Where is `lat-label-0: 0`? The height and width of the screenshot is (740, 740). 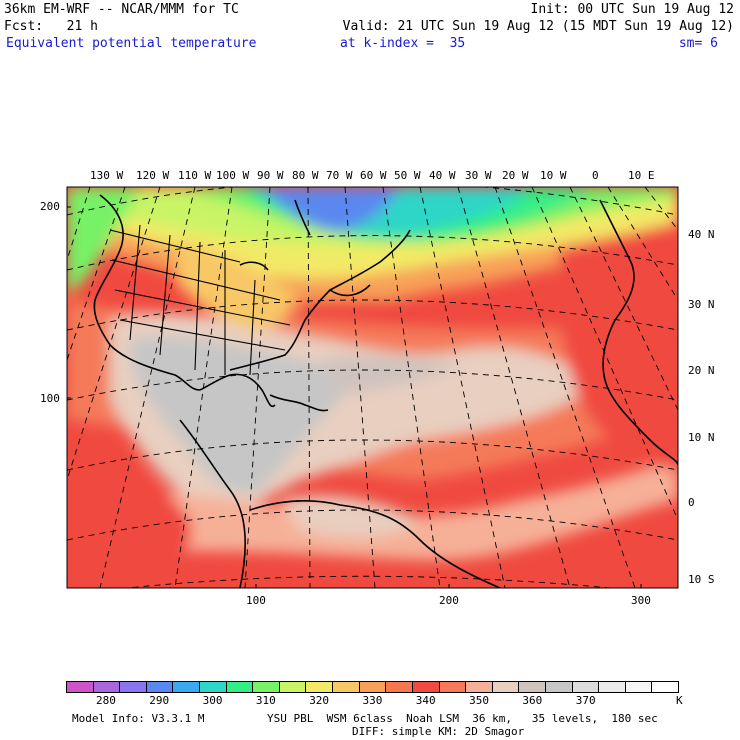 lat-label-0: 0 is located at coordinates (691, 502).